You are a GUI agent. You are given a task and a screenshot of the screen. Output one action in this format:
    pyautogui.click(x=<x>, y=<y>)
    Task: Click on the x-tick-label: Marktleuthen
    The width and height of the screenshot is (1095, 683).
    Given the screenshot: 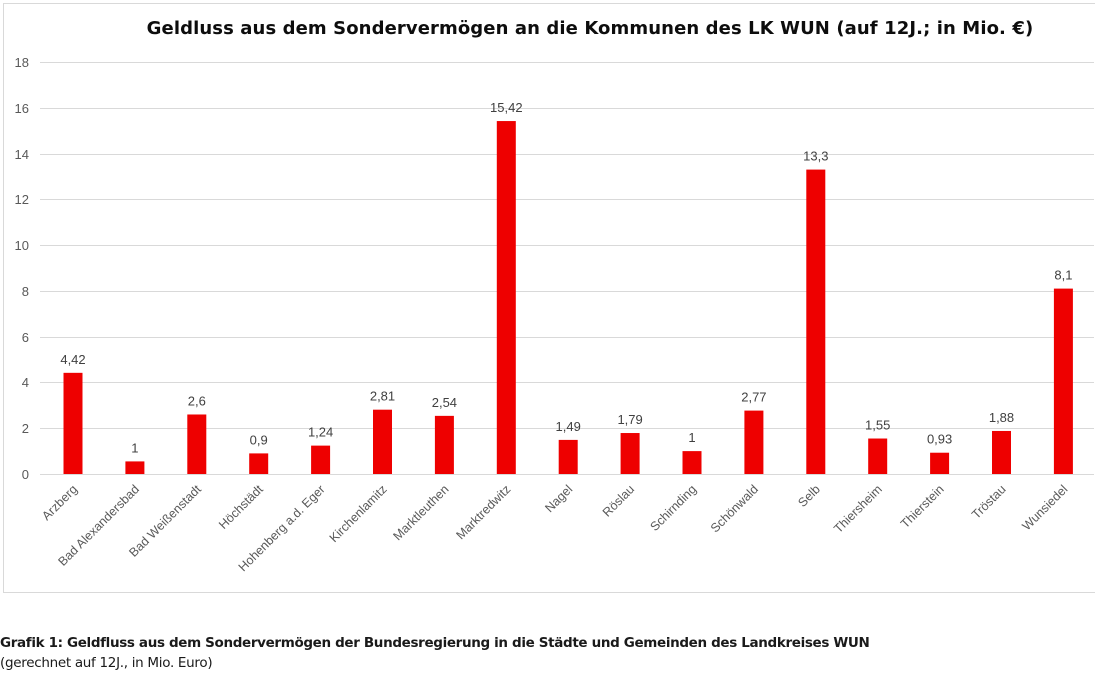 What is the action you would take?
    pyautogui.click(x=421, y=512)
    